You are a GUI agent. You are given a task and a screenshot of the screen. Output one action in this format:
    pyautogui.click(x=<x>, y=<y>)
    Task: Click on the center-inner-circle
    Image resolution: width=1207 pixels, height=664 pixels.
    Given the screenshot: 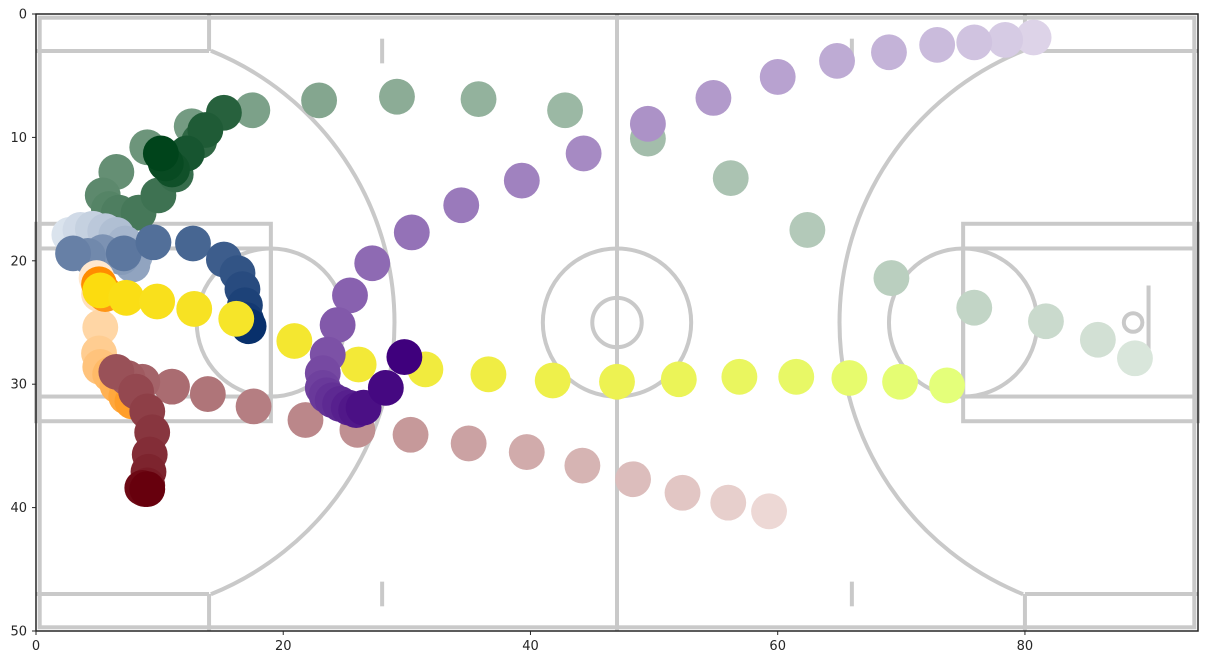 What is the action you would take?
    pyautogui.click(x=617, y=322)
    